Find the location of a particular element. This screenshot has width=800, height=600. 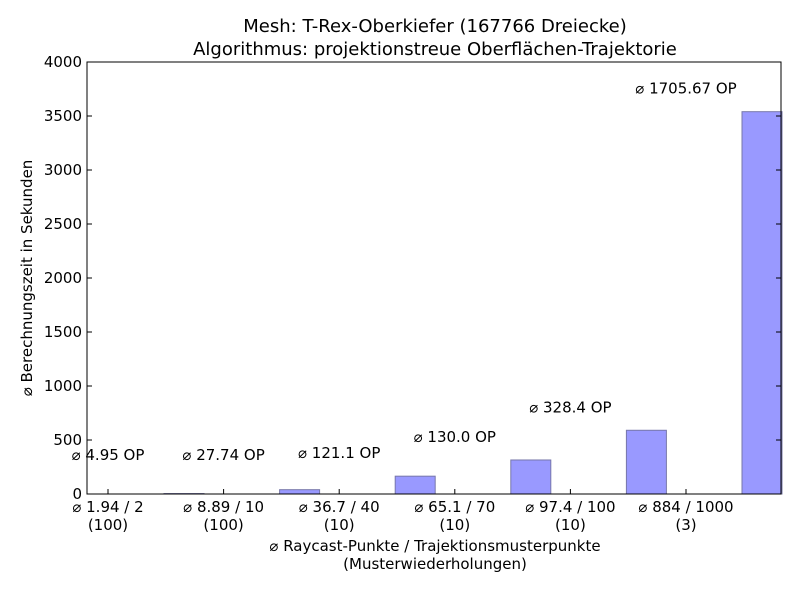

y-tick-label: 2000 is located at coordinates (63, 278).